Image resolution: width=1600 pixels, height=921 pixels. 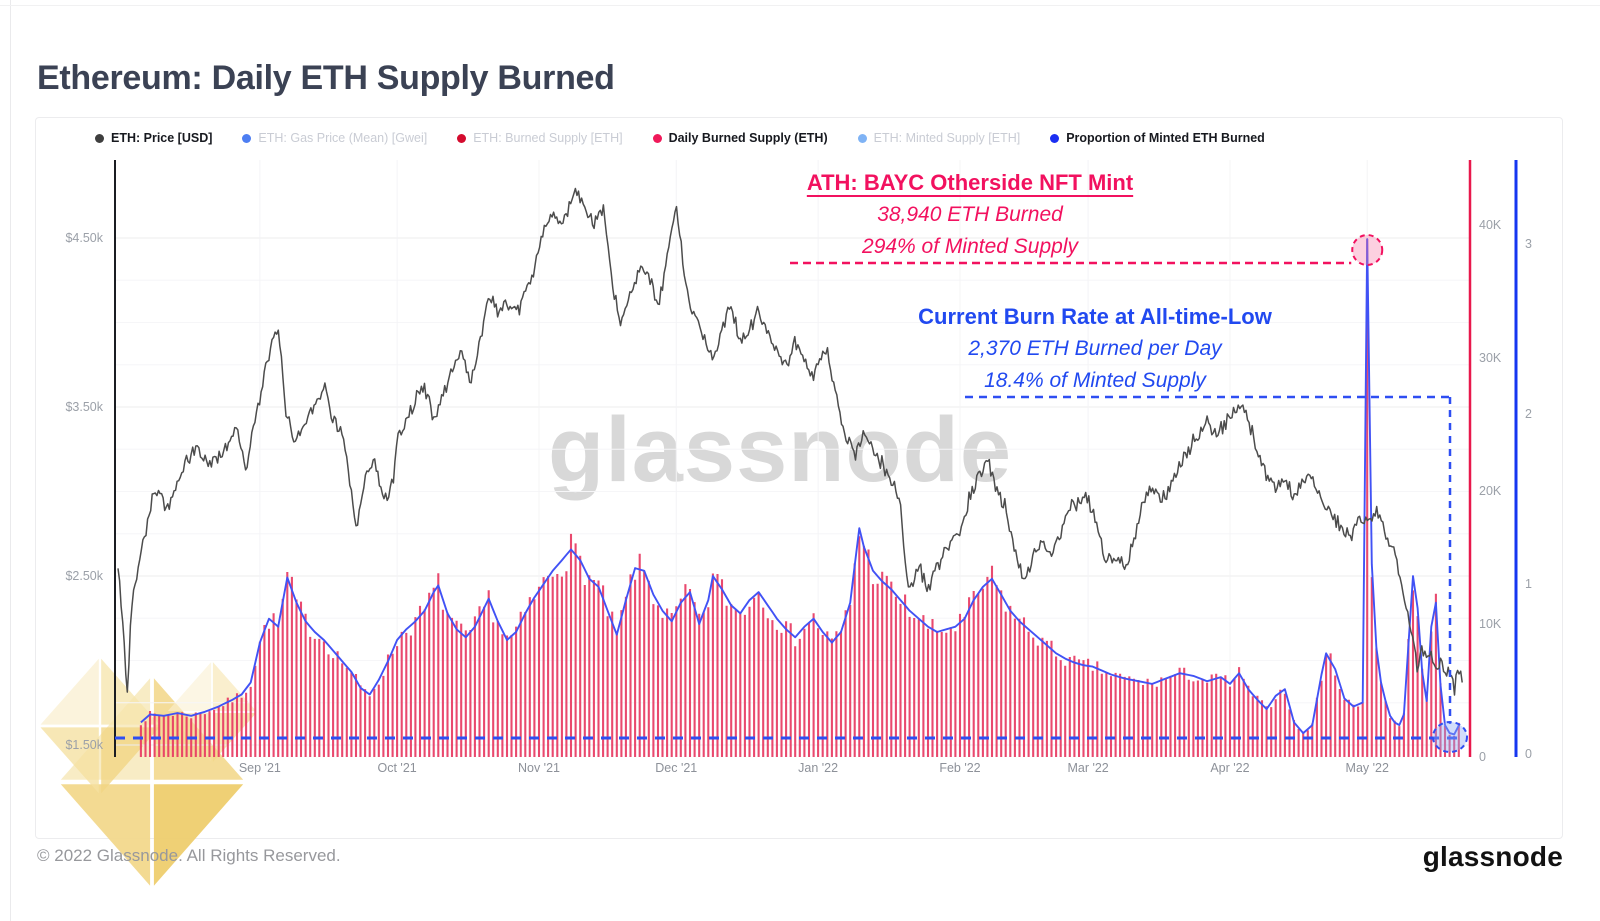 I want to click on month-tick-label: Jan '22, so click(x=818, y=768).